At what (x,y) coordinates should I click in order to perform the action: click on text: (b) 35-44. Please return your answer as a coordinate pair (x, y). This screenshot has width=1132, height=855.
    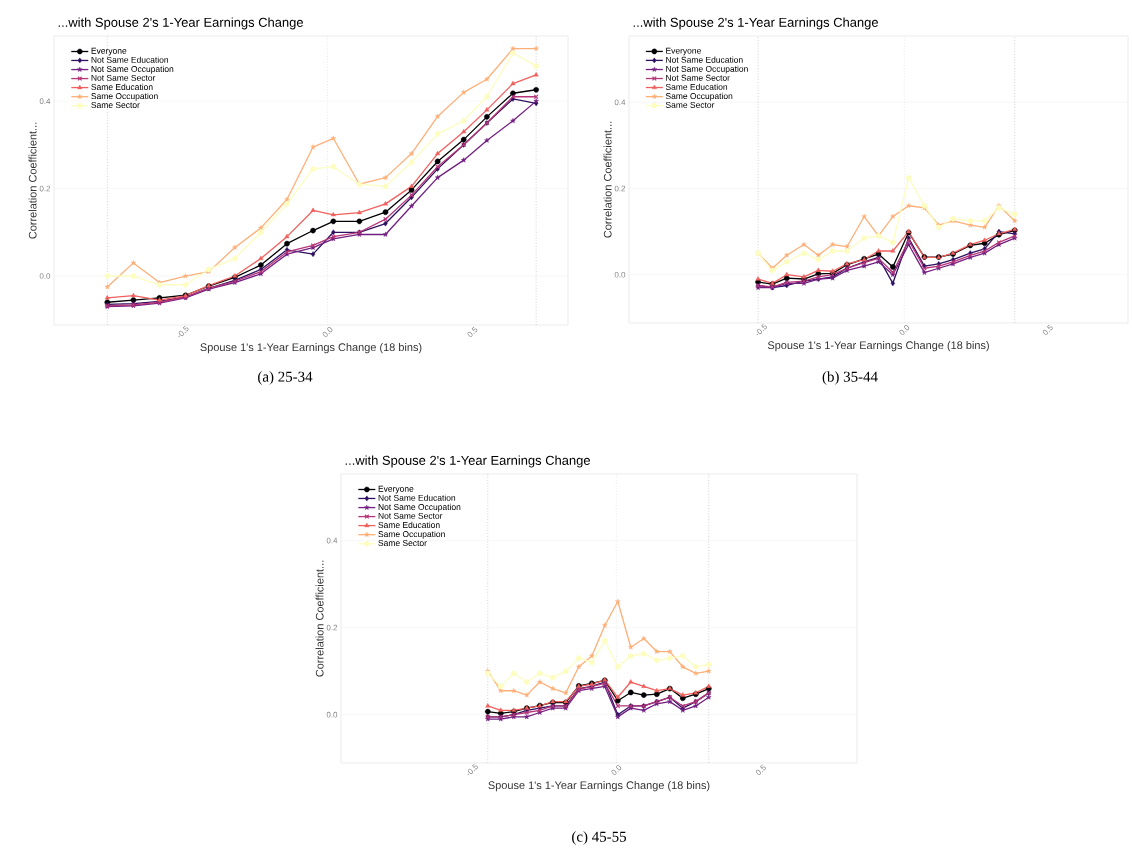
    Looking at the image, I should click on (850, 378).